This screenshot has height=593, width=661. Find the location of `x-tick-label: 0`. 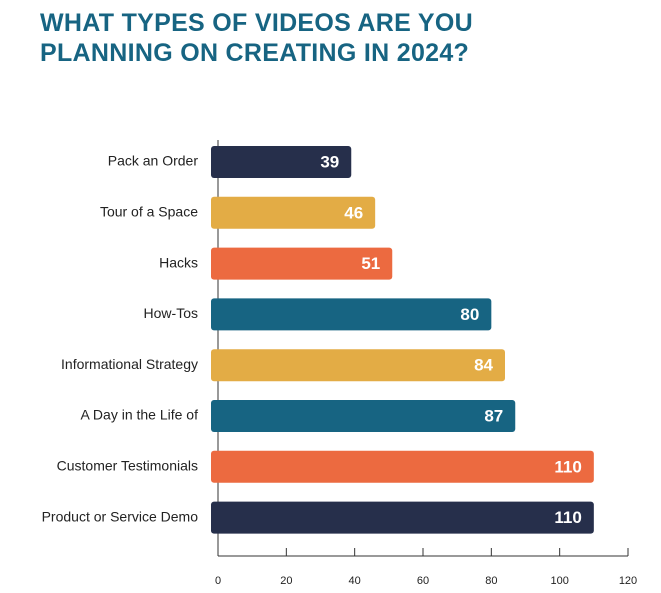

x-tick-label: 0 is located at coordinates (218, 581).